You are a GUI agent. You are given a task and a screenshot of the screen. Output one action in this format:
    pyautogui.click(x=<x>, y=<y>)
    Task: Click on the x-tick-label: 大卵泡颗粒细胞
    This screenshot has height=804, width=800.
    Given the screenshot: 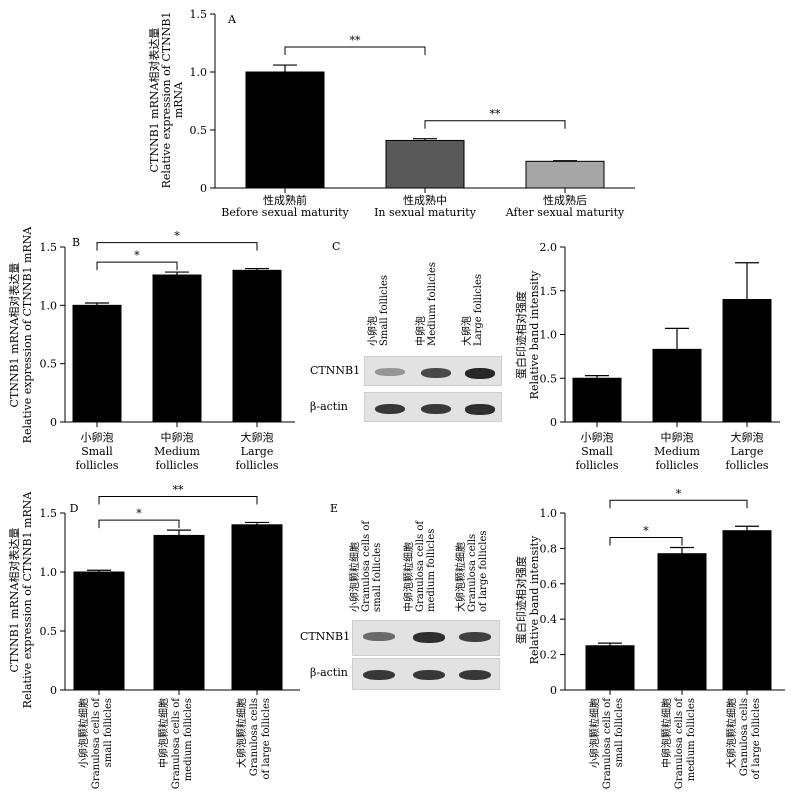 What is the action you would take?
    pyautogui.click(x=731, y=733)
    